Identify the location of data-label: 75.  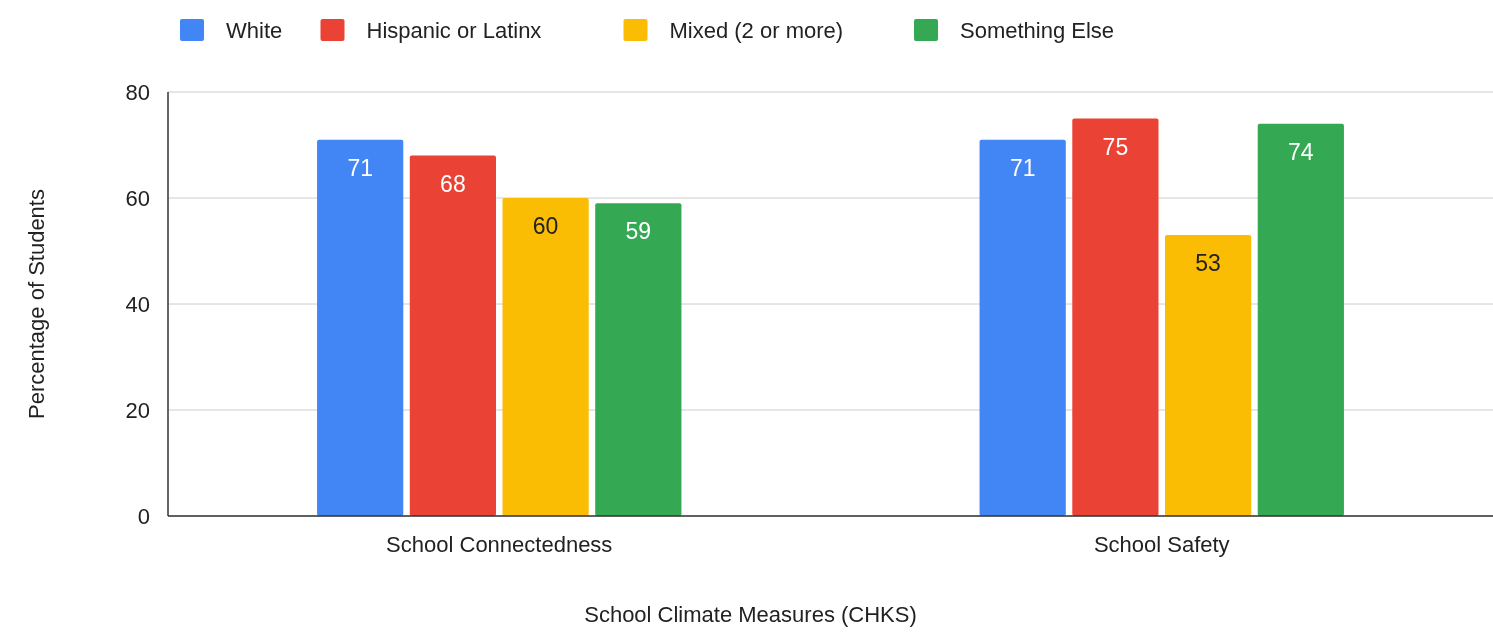
(1115, 146).